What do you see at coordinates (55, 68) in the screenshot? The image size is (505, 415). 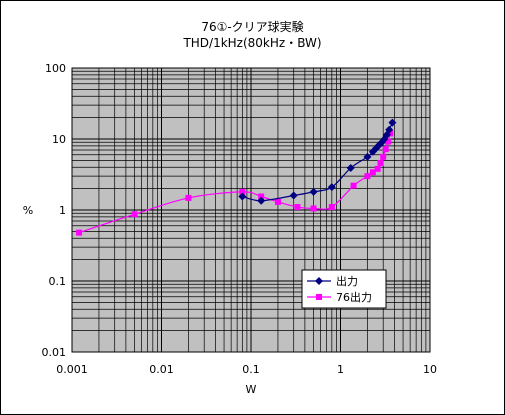 I see `y-tick-label: 100` at bounding box center [55, 68].